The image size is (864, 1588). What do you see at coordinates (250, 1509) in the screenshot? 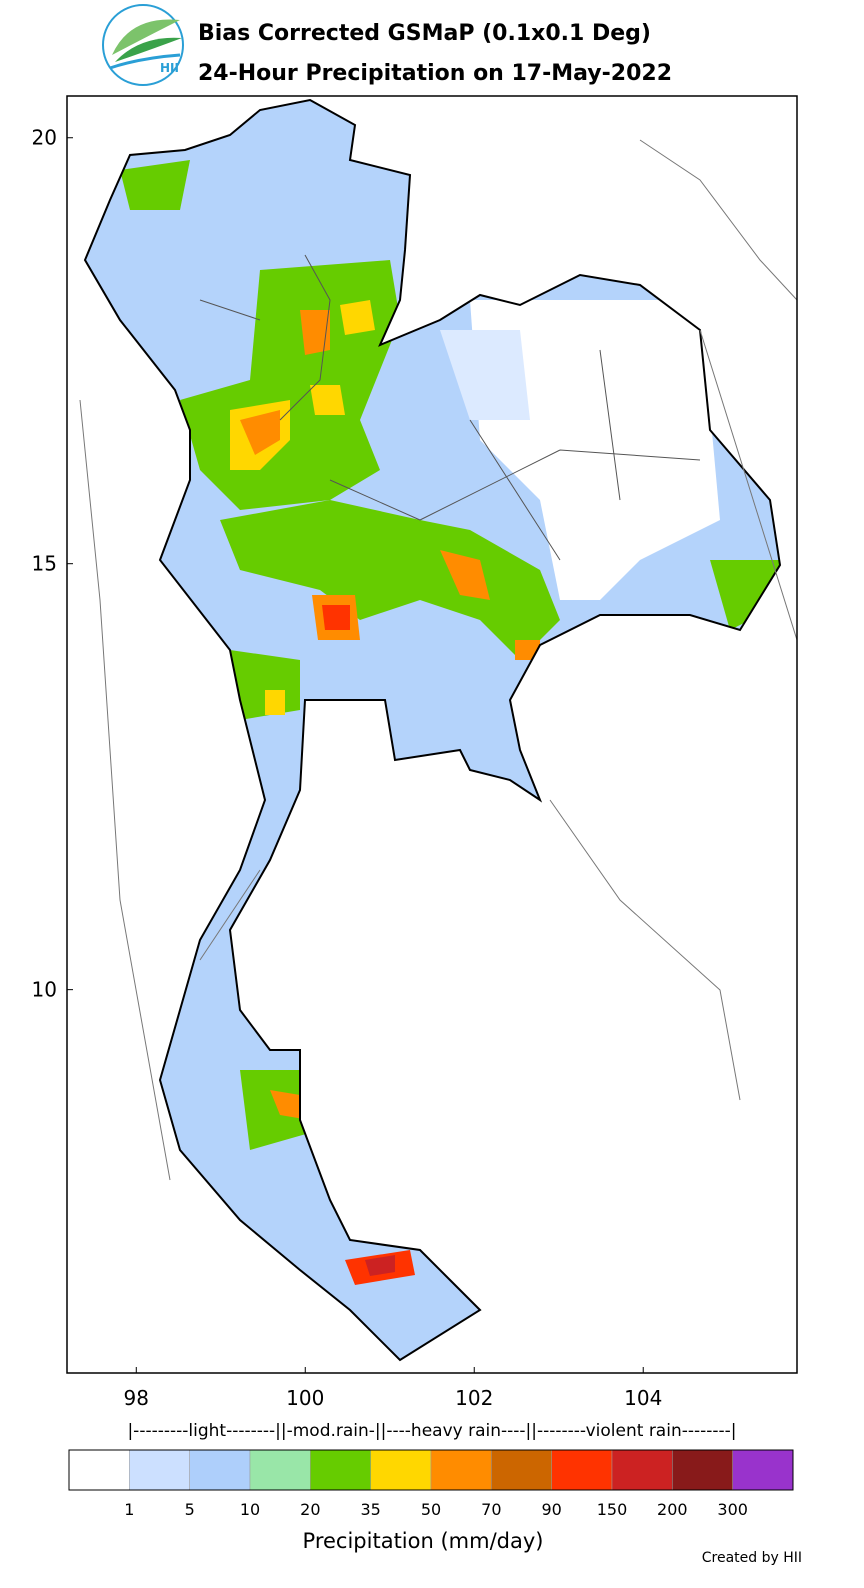
I see `colorbar-tick-label: 10` at bounding box center [250, 1509].